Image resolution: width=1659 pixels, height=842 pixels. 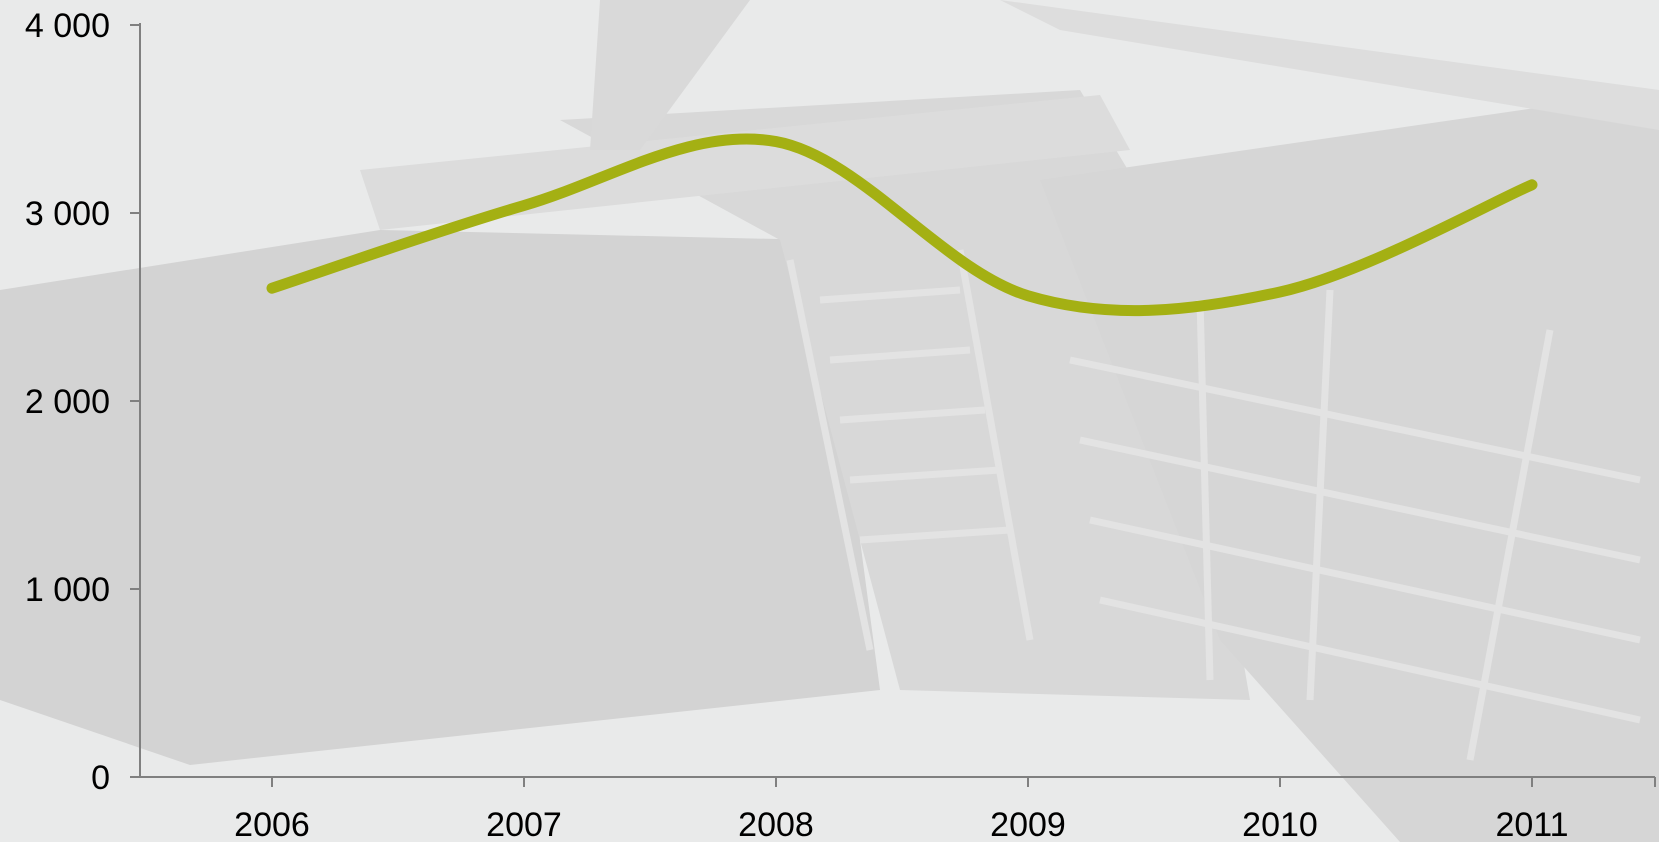 I want to click on x-tick-label: 2010, so click(x=1280, y=824).